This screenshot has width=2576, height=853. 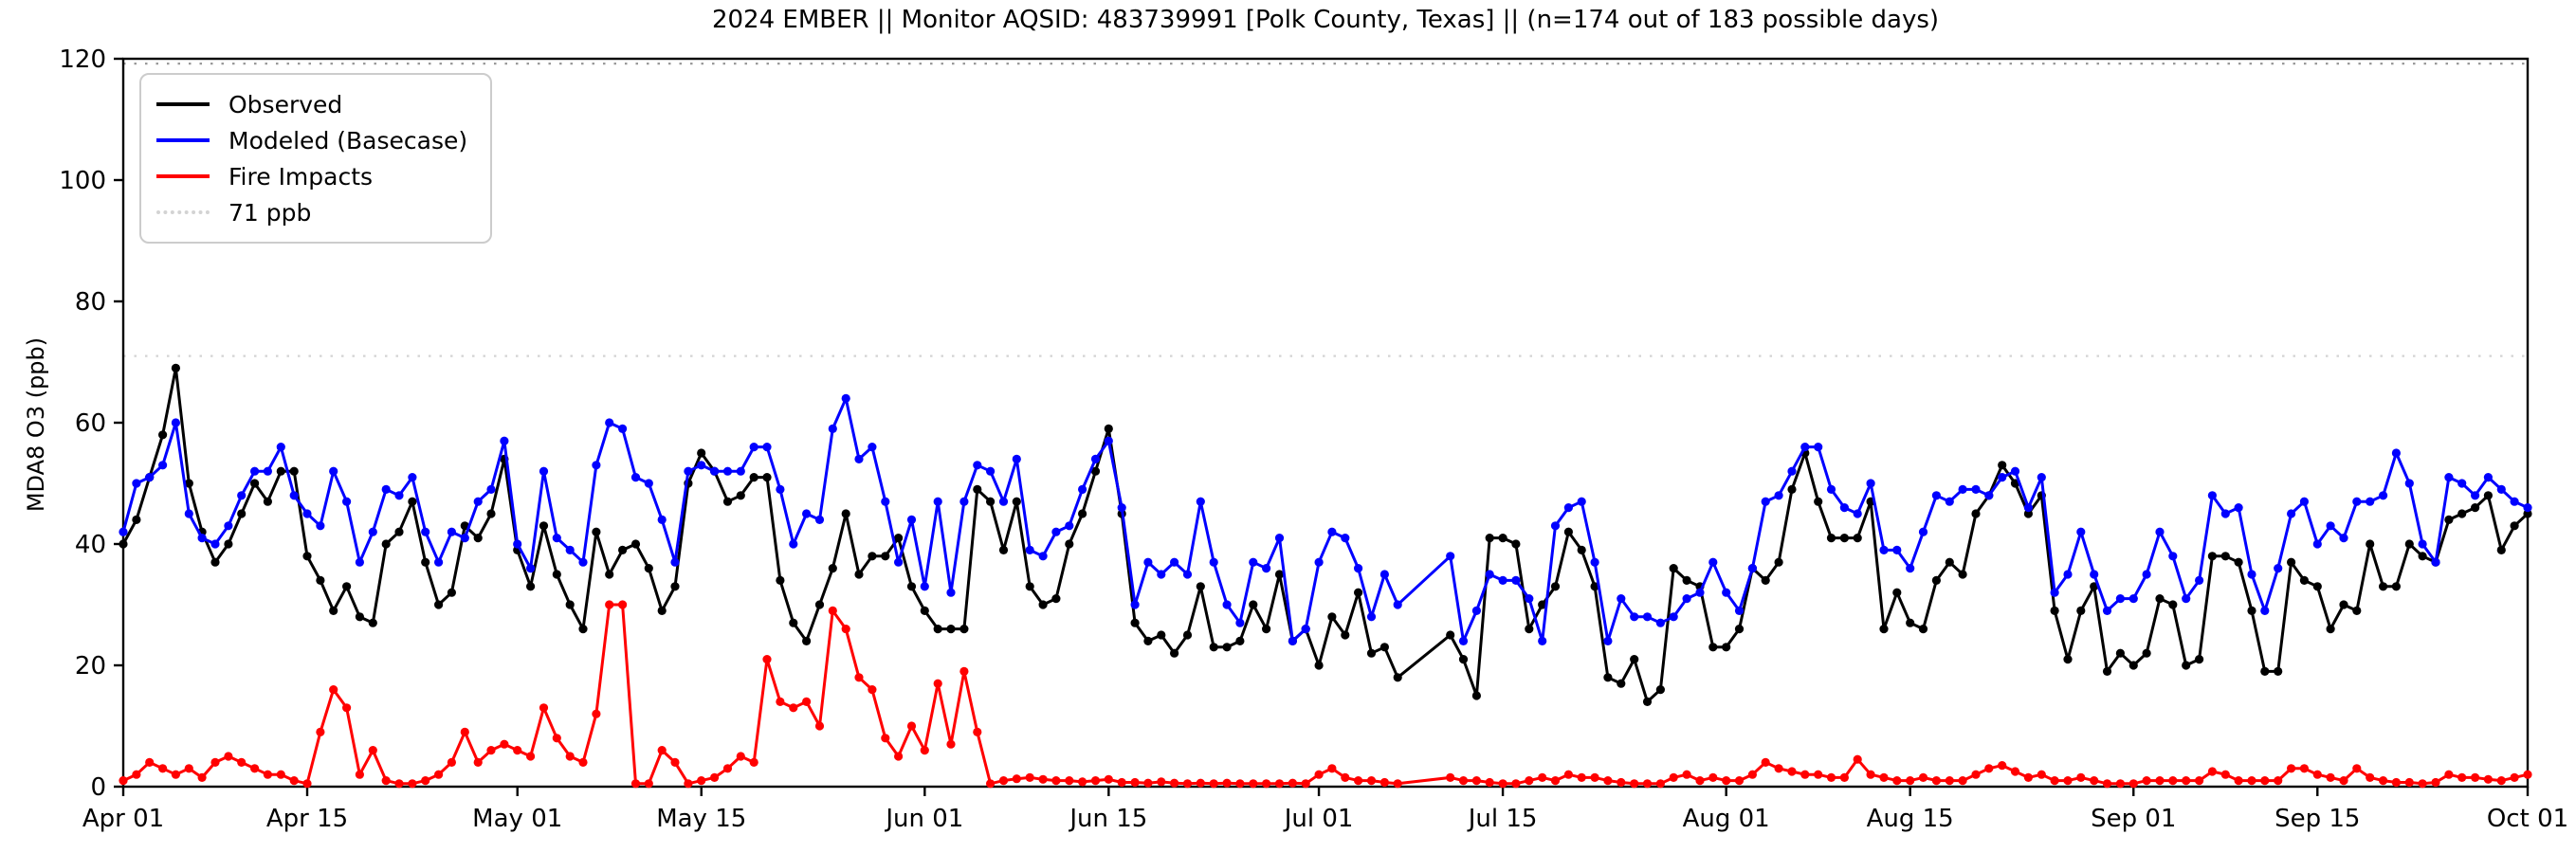 What do you see at coordinates (315, 140) in the screenshot?
I see `legend-entry-modeled: Modeled (Basecase)` at bounding box center [315, 140].